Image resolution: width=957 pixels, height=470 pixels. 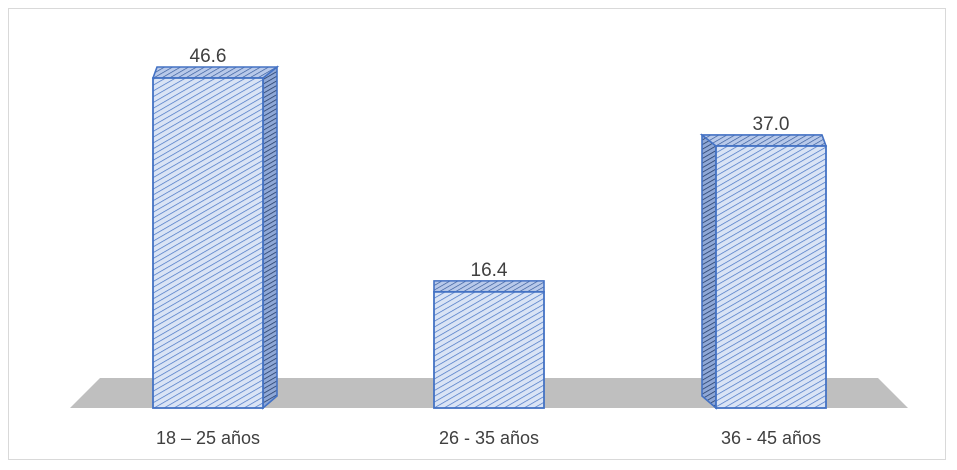 What do you see at coordinates (489, 270) in the screenshot?
I see `data-label: 16.4` at bounding box center [489, 270].